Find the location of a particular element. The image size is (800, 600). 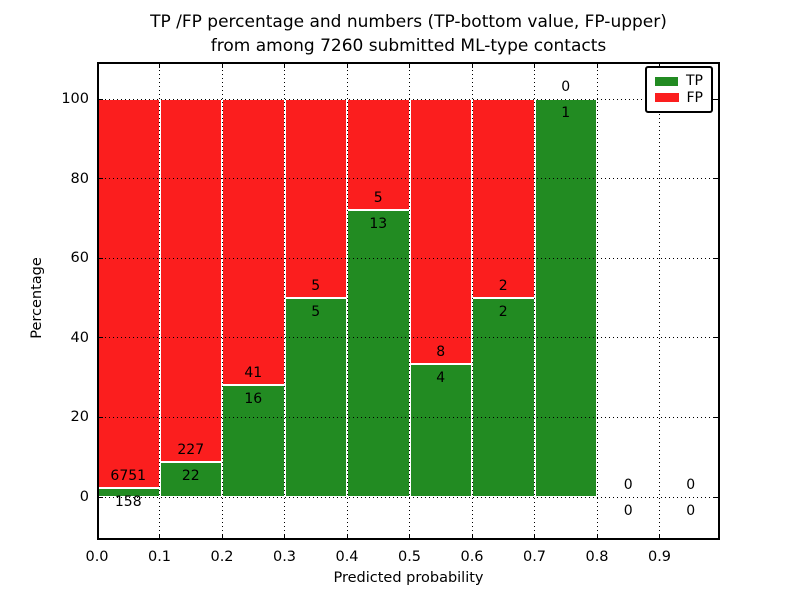

legend-label-fp: FP is located at coordinates (695, 97).